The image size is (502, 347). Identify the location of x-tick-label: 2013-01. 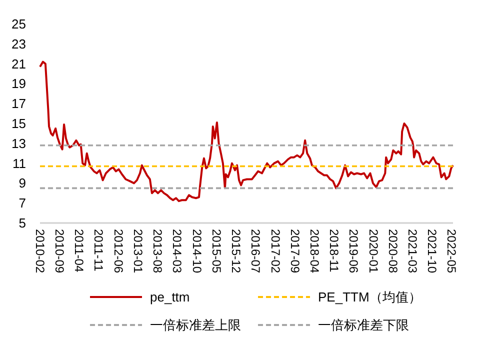
(138, 251).